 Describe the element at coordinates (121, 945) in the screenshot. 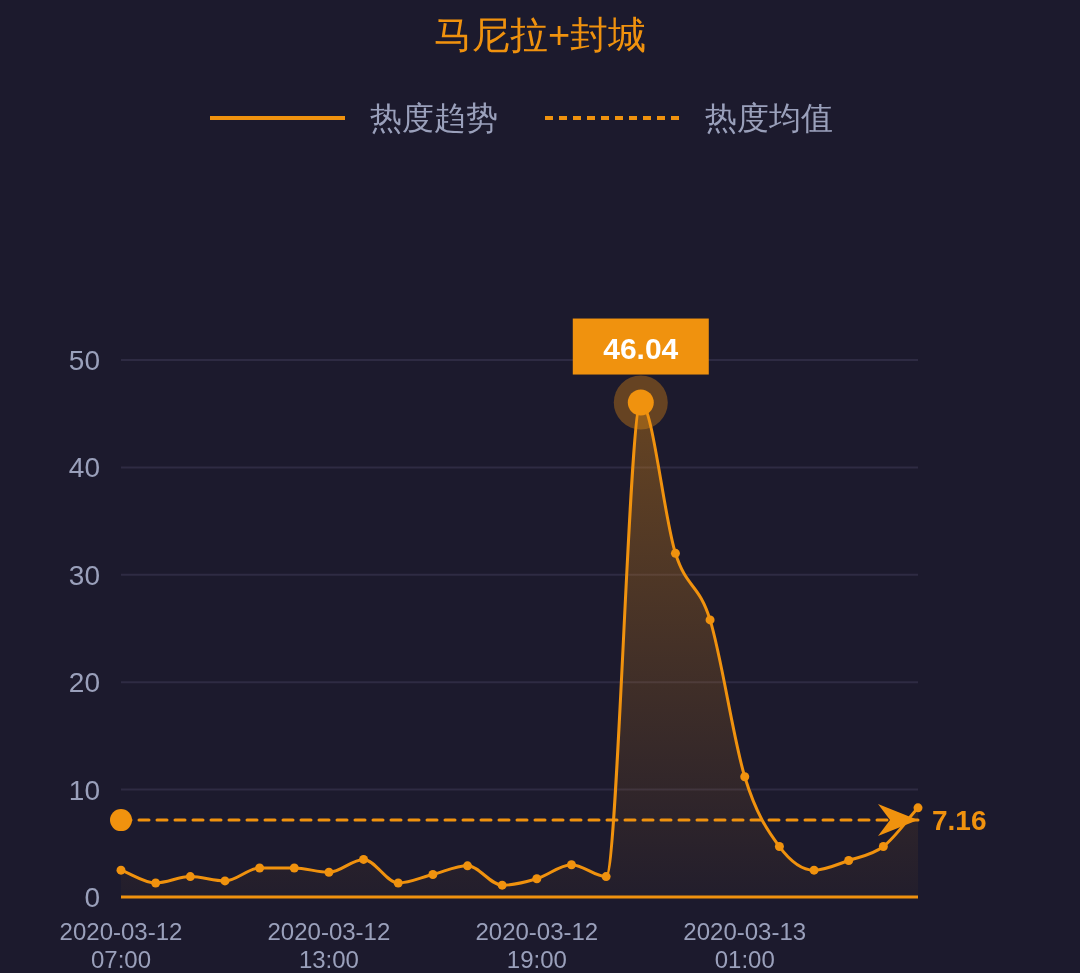

I see `x-tick-label: 2020-03-12 07:00` at that location.